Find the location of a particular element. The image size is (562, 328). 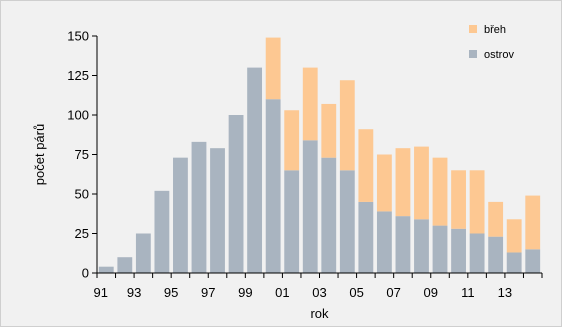

y-tick-label: 75 is located at coordinates (82, 154).